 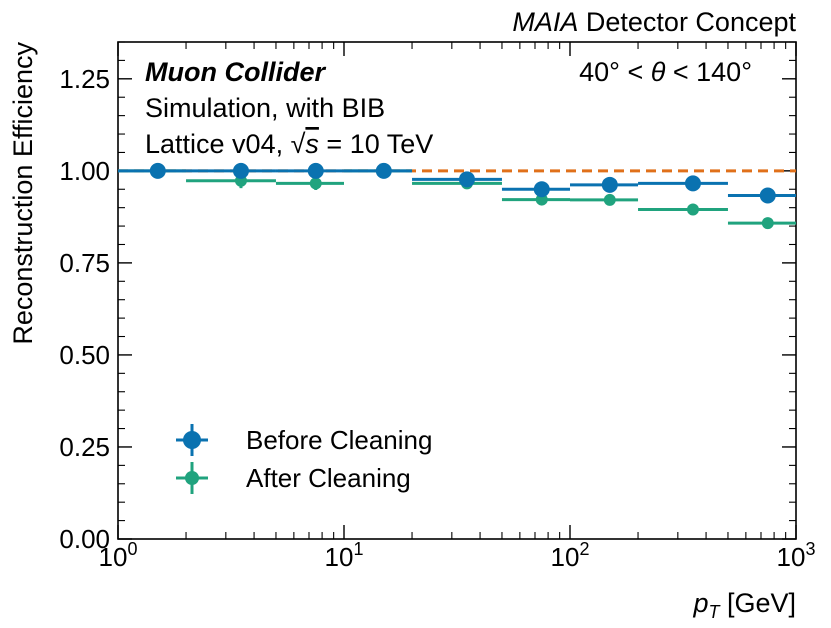 What do you see at coordinates (218, 144) in the screenshot?
I see `lattice-prefix: Lattice v04,` at bounding box center [218, 144].